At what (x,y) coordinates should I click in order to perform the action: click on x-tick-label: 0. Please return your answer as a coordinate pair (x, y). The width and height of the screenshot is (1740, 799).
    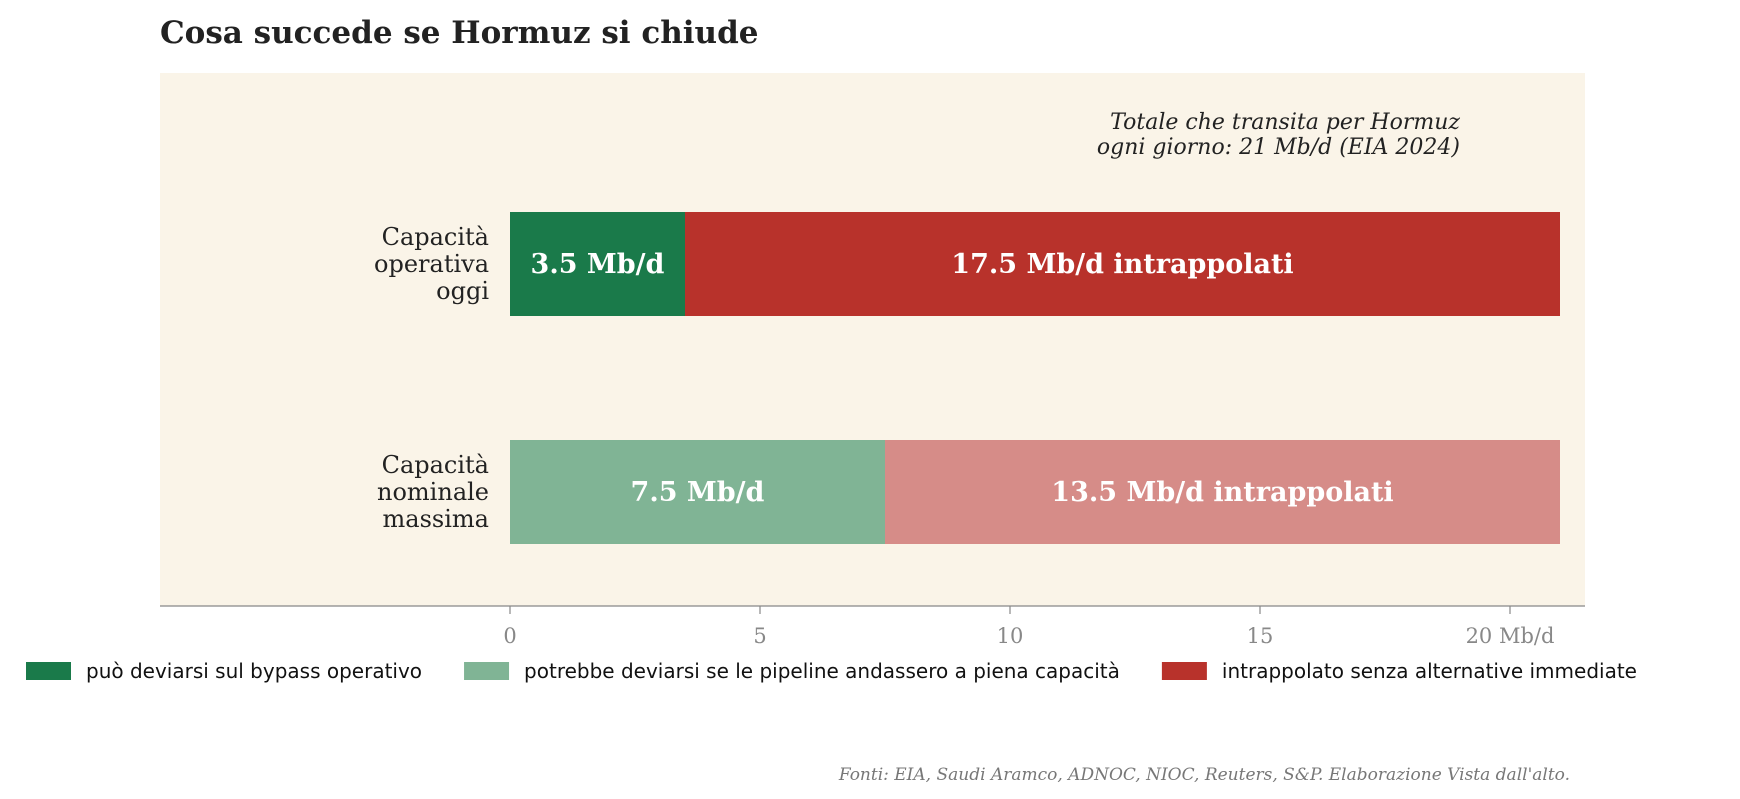
    Looking at the image, I should click on (509, 636).